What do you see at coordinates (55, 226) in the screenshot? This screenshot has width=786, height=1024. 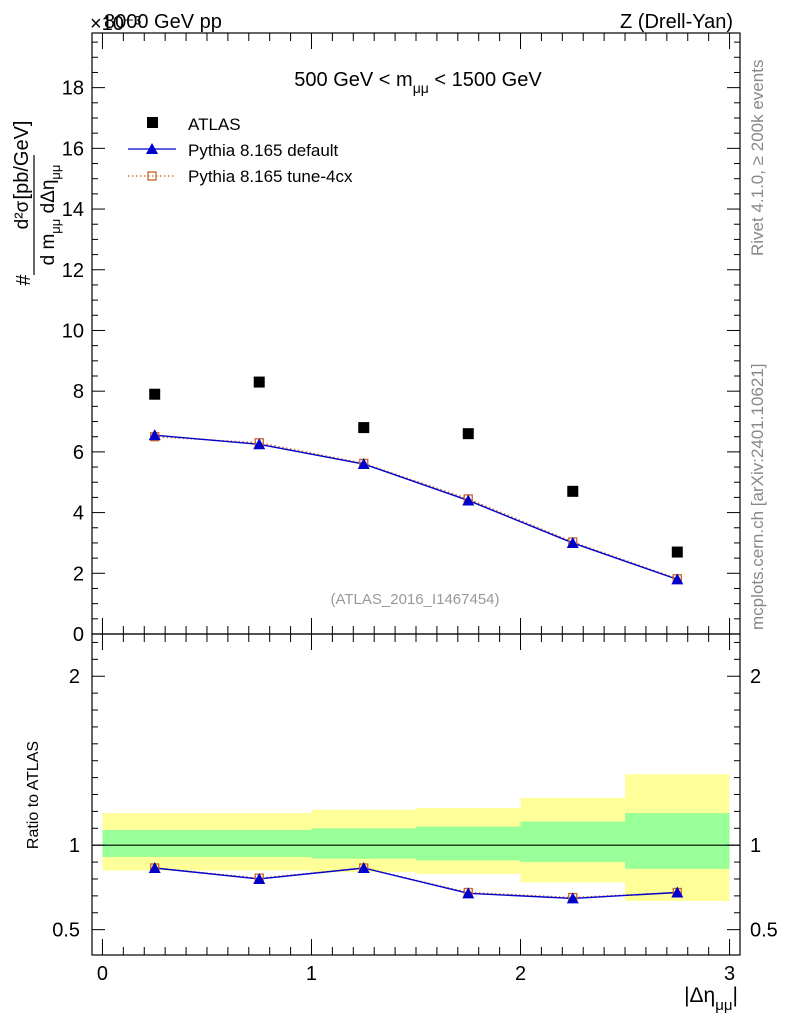 I see `y-label-denom-sub: μμ` at bounding box center [55, 226].